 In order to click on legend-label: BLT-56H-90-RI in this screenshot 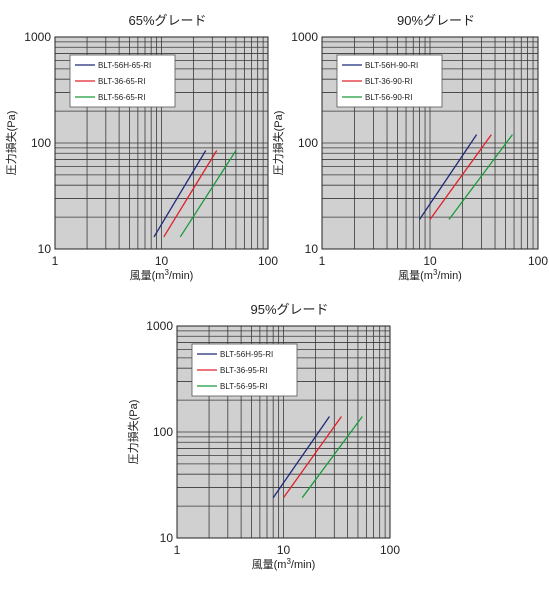, I will do `click(391, 65)`.